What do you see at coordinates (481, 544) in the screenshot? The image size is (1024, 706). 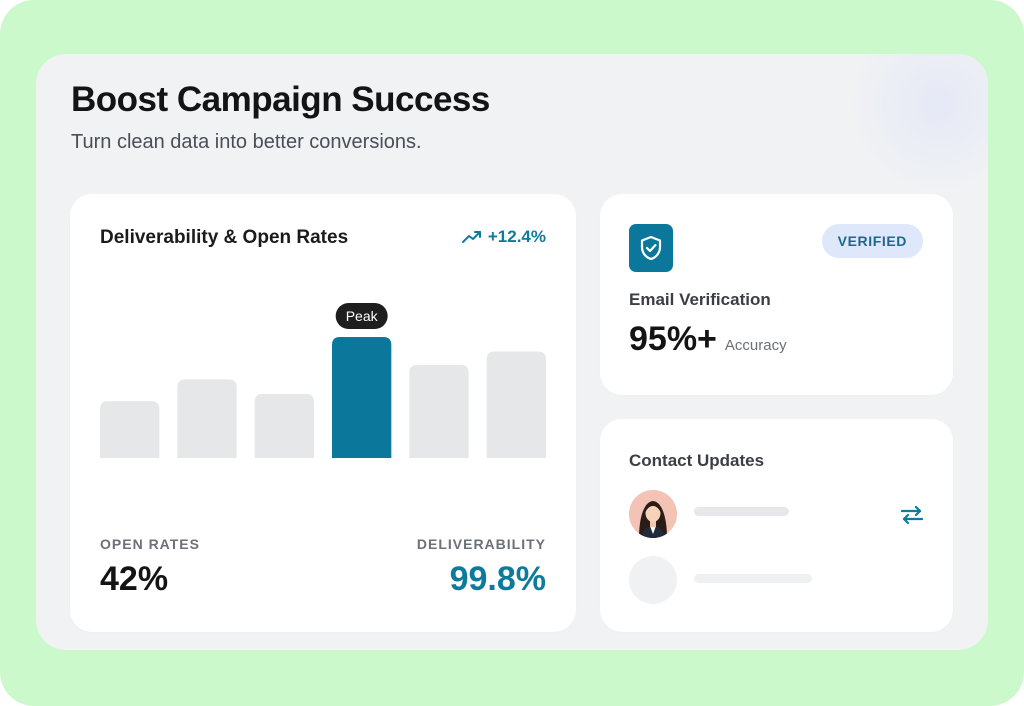 I see `deliverability-label: DELIVERABILITY` at bounding box center [481, 544].